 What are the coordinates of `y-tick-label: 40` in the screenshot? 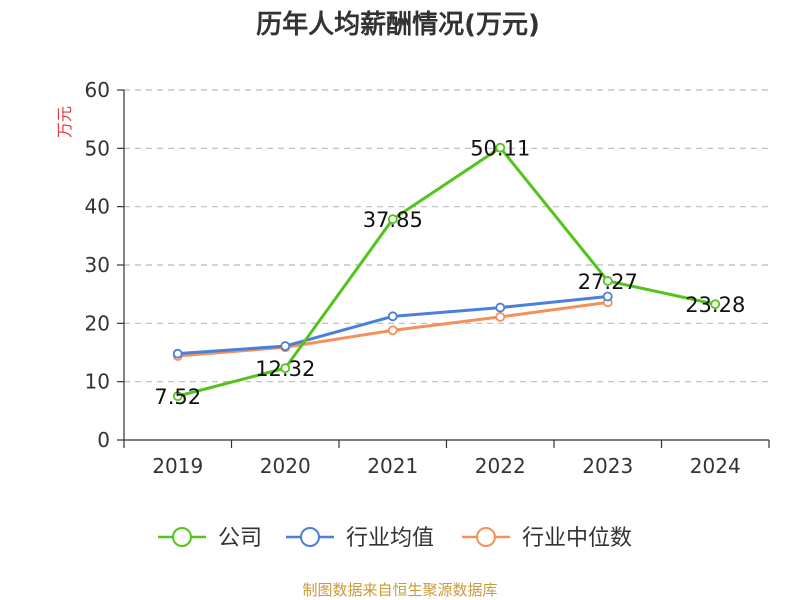 It's located at (97, 207).